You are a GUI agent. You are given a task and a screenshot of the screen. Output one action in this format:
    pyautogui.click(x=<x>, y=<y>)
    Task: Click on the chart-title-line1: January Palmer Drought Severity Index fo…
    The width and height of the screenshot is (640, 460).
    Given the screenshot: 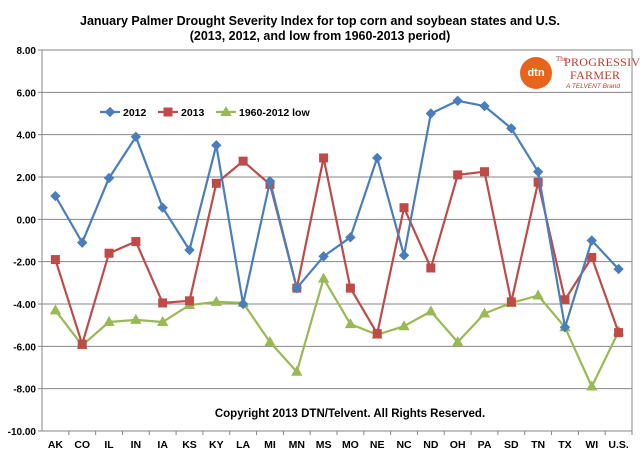 What is the action you would take?
    pyautogui.click(x=320, y=21)
    